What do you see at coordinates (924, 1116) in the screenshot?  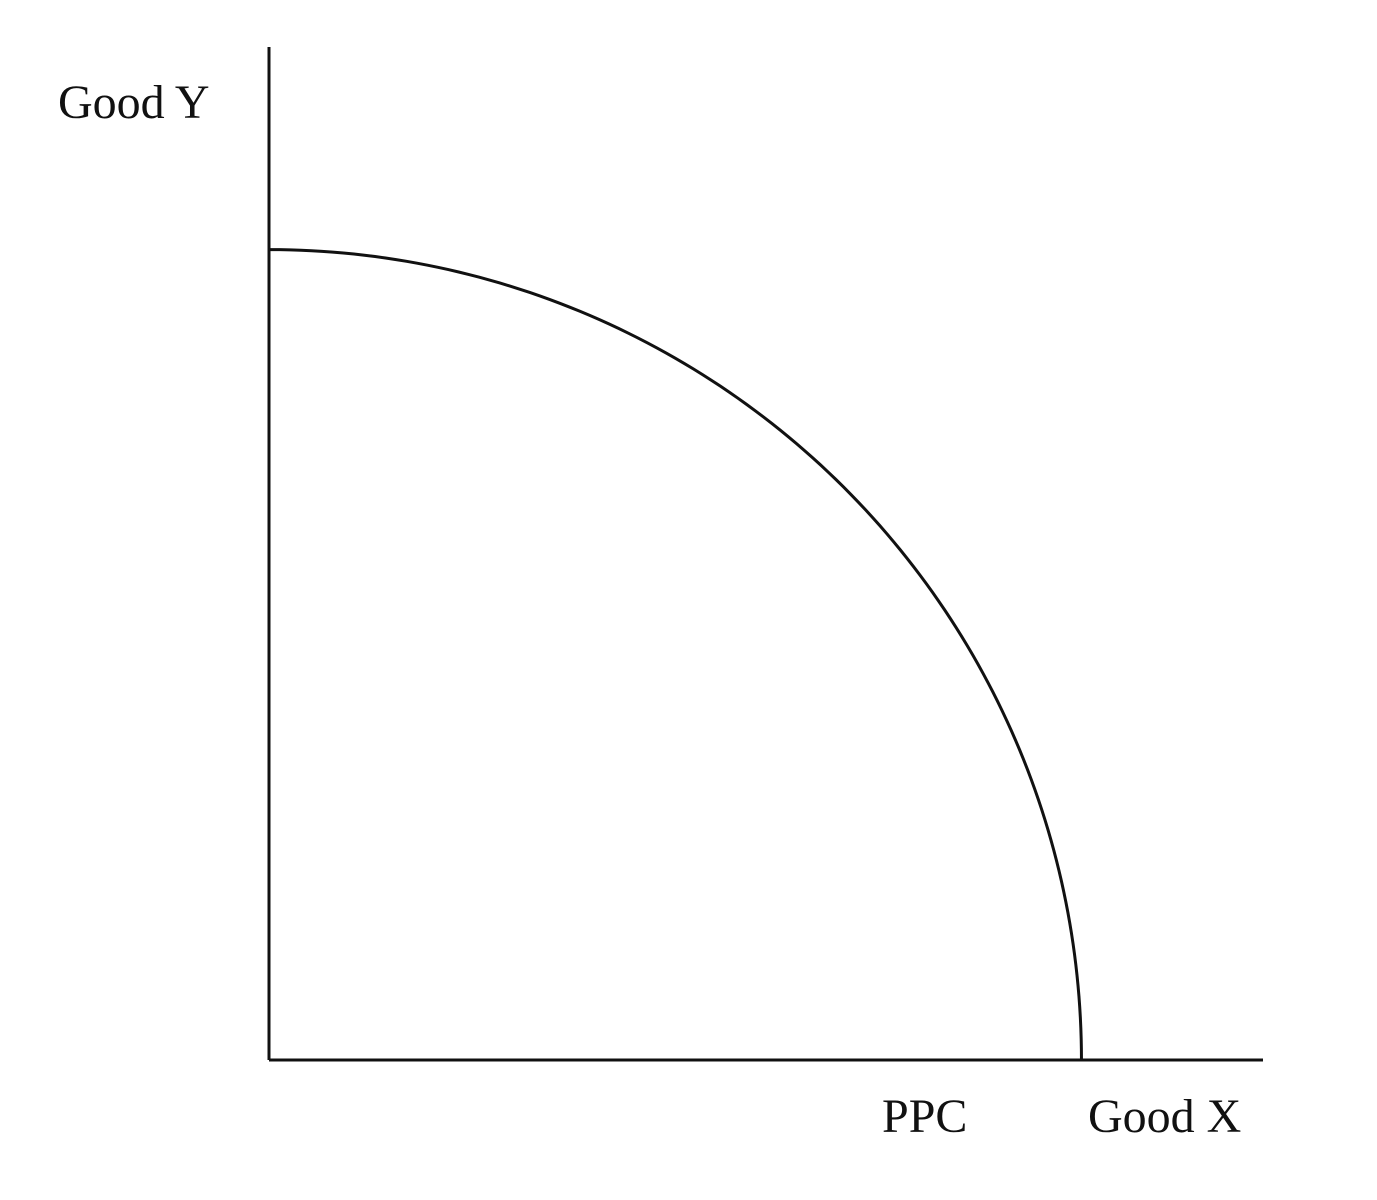 I see `ppc-curve-label: PPC` at bounding box center [924, 1116].